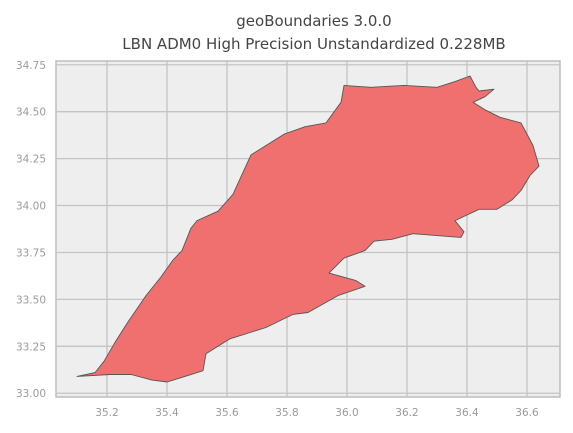  I want to click on y-tick-label: 33.25, so click(31, 347).